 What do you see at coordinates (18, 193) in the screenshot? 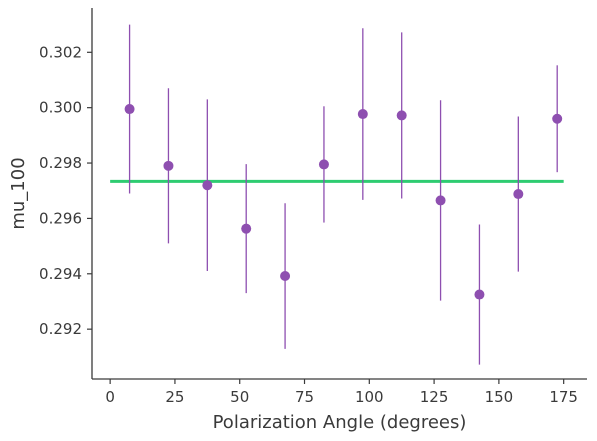
I see `y-axis-title: mu_100` at bounding box center [18, 193].